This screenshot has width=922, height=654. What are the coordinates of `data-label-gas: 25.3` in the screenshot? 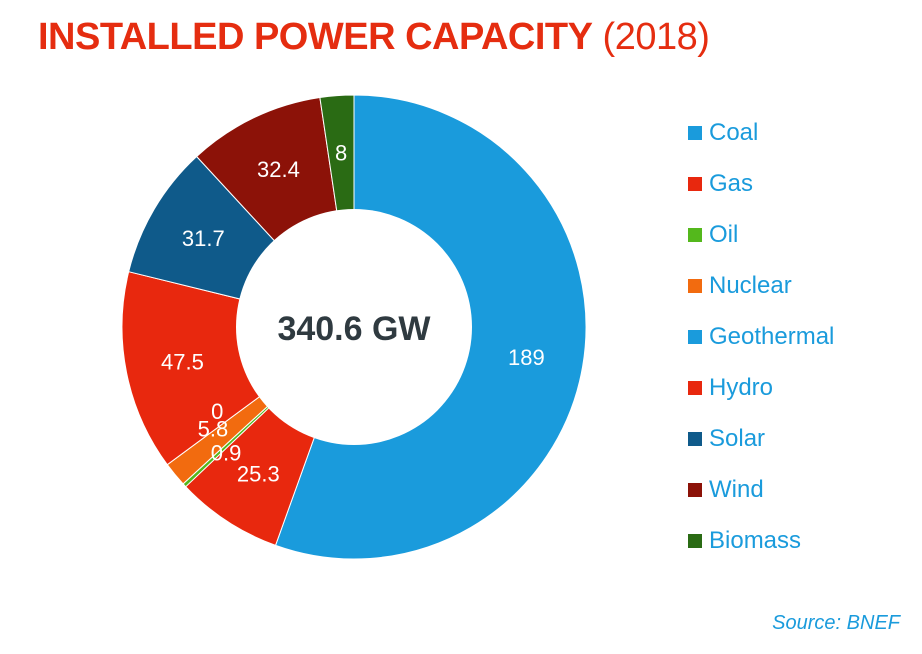 It's located at (258, 474).